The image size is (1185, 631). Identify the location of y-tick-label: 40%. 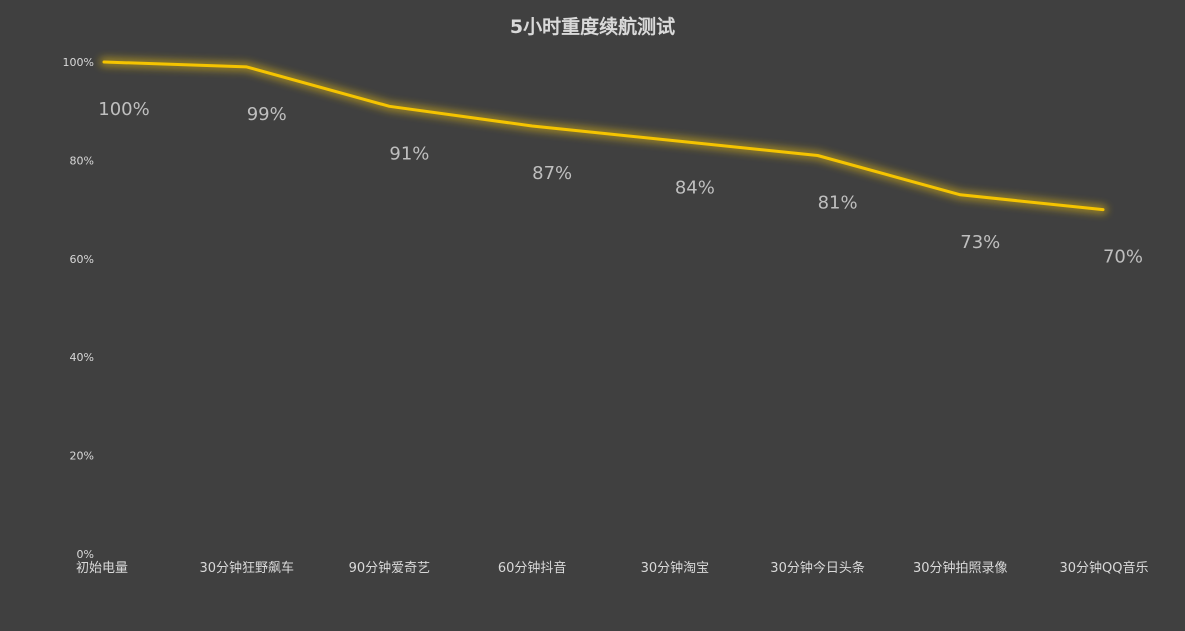
(82, 357).